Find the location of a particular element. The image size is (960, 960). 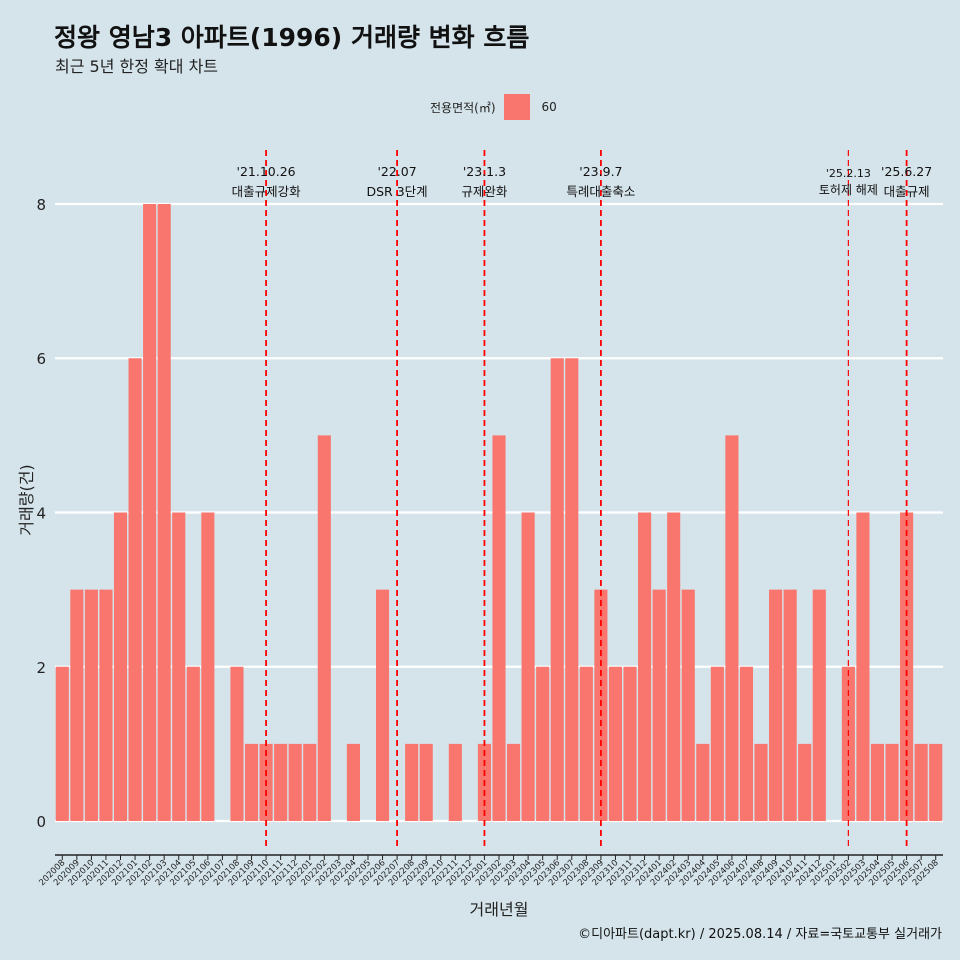

annotation-date: '23.1.3 is located at coordinates (484, 171).